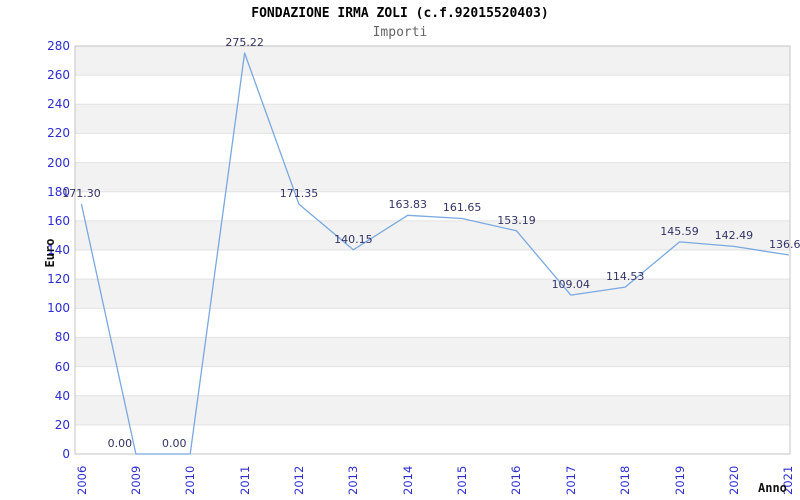  What do you see at coordinates (733, 480) in the screenshot?
I see `x-tick-label: 2020` at bounding box center [733, 480].